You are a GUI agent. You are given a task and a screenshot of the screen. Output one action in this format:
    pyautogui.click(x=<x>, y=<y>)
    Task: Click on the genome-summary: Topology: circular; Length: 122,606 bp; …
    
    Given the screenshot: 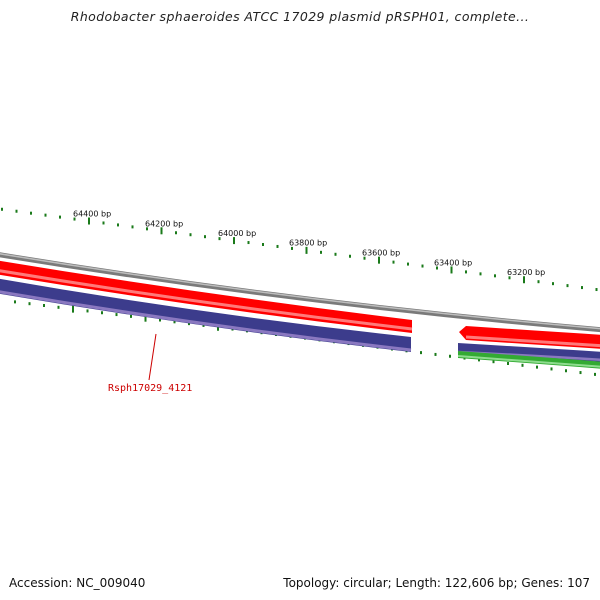 What is the action you would take?
    pyautogui.click(x=436, y=583)
    